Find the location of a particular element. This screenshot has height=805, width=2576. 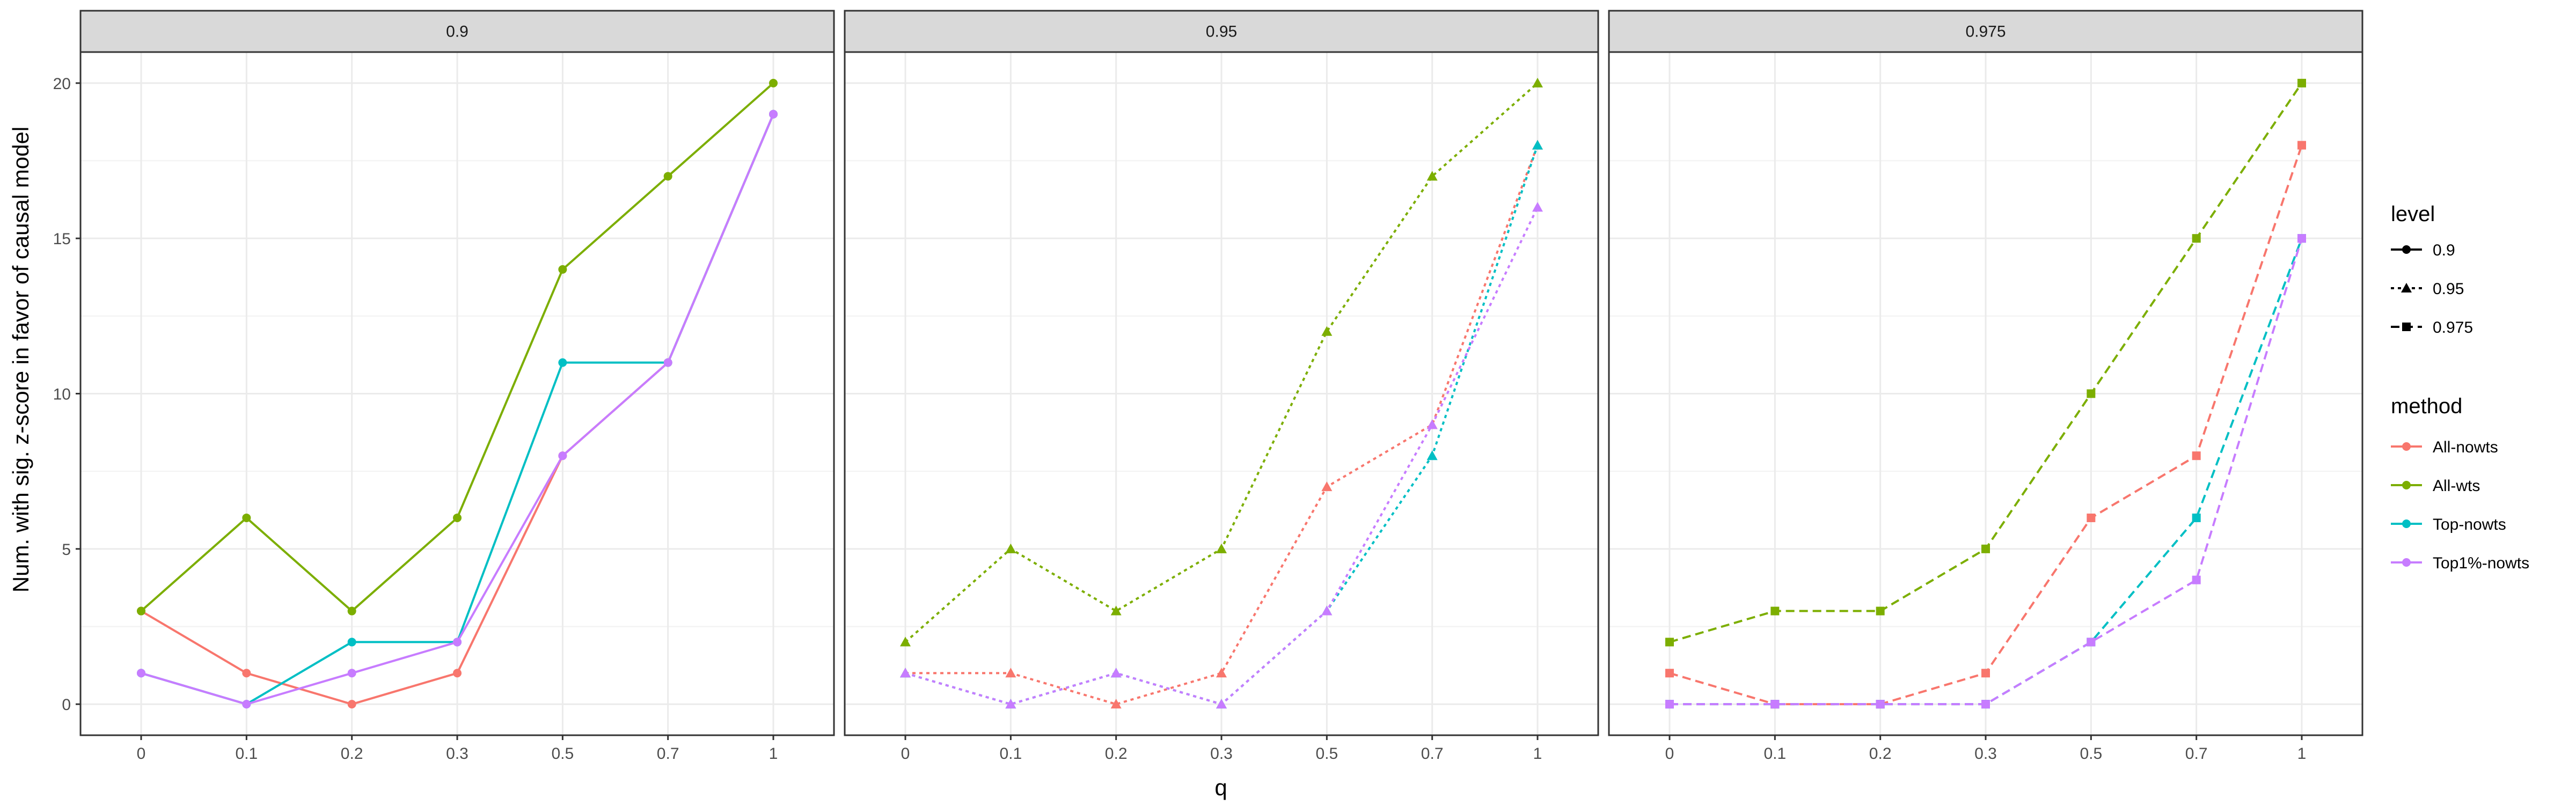

series-Top1%-nowts is located at coordinates (1985, 471).